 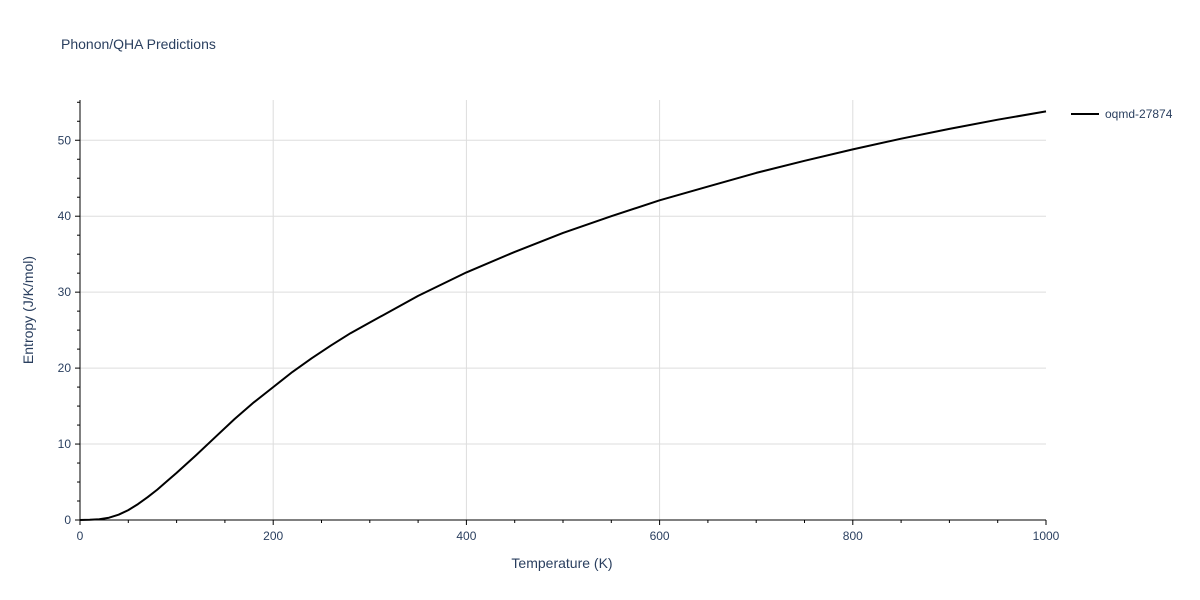 What do you see at coordinates (273, 536) in the screenshot?
I see `x-tick-label: 200` at bounding box center [273, 536].